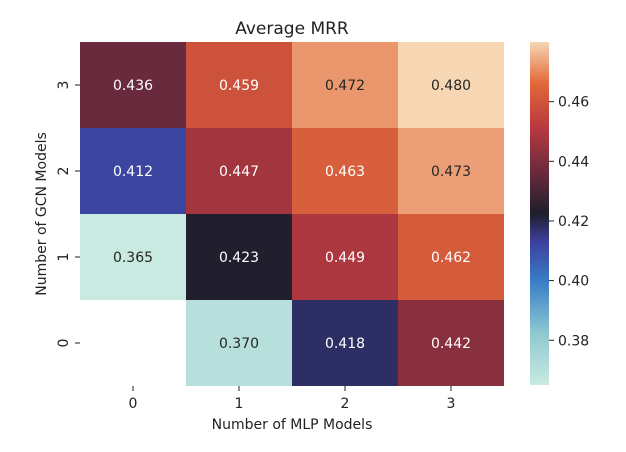 This screenshot has width=626, height=452. I want to click on heatmap-cell-r0-c1, so click(239, 85).